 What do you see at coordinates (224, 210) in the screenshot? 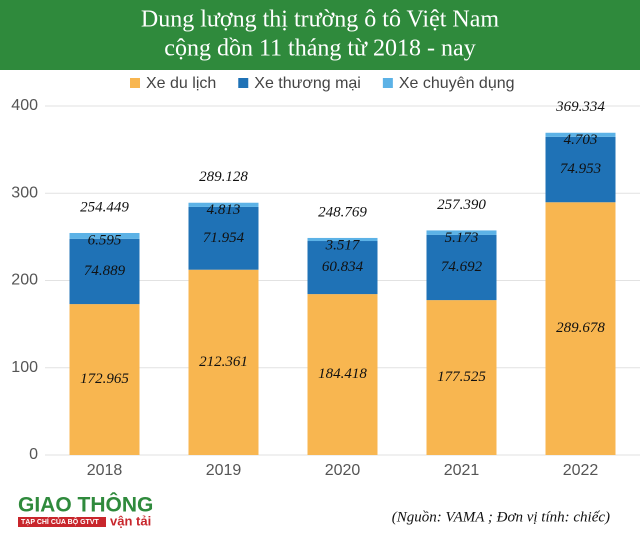
I see `value-label: 4.813` at bounding box center [224, 210].